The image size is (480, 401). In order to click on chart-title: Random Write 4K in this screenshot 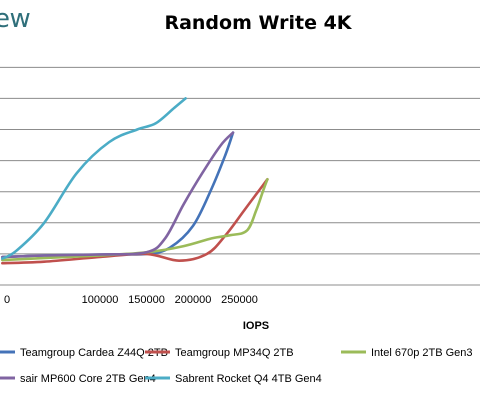, I will do `click(258, 23)`.